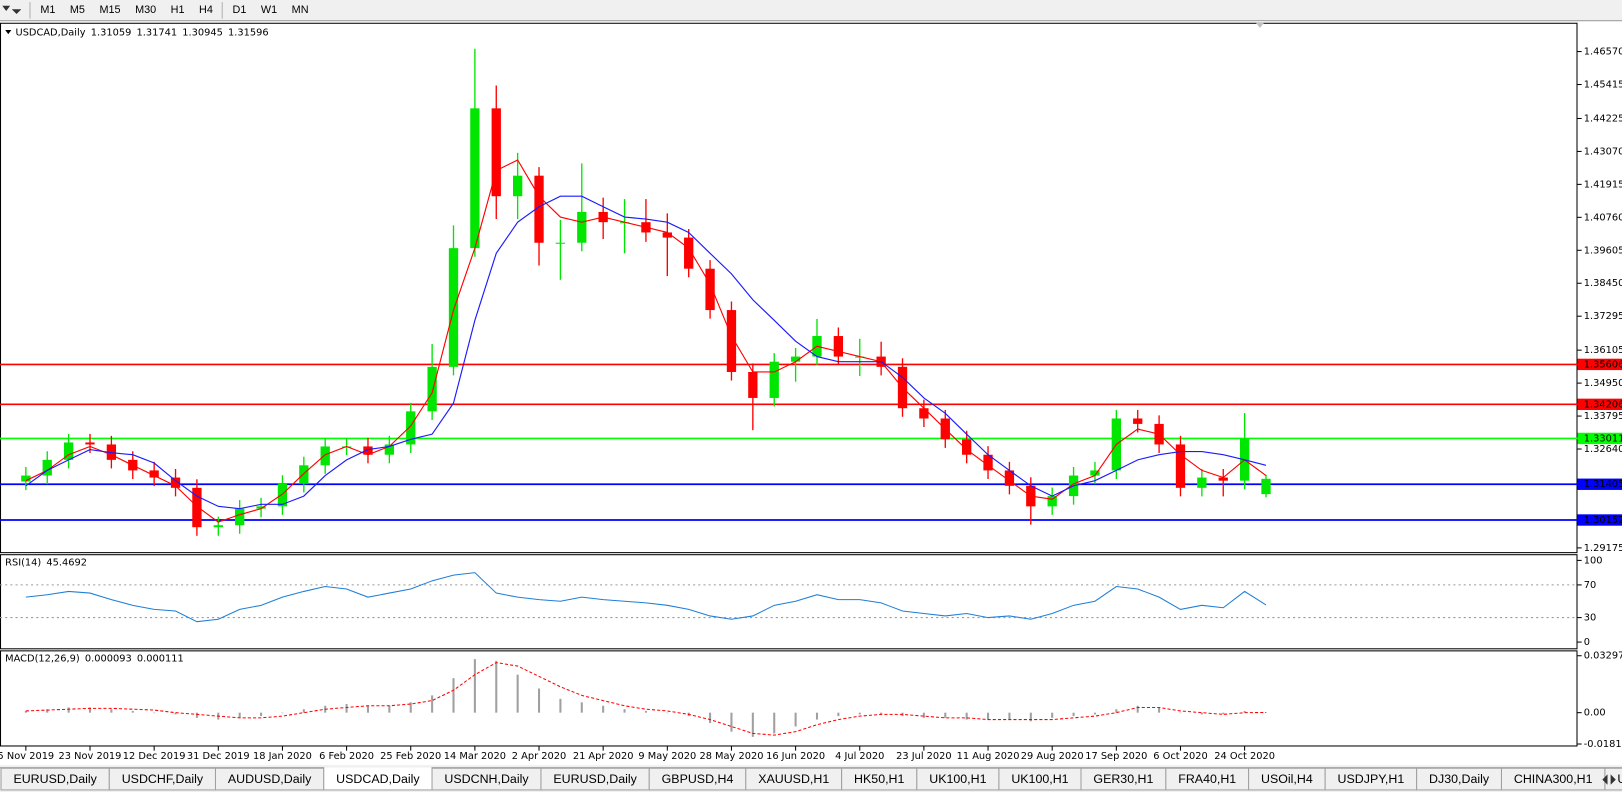  What do you see at coordinates (603, 756) in the screenshot?
I see `x-tick-label: 21 Apr 2020` at bounding box center [603, 756].